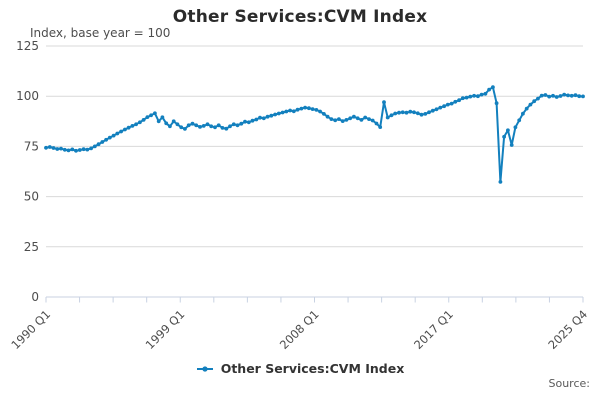 Image resolution: width=600 pixels, height=400 pixels. What do you see at coordinates (312, 368) in the screenshot?
I see `legend-label: Other Services:CVM Index` at bounding box center [312, 368].